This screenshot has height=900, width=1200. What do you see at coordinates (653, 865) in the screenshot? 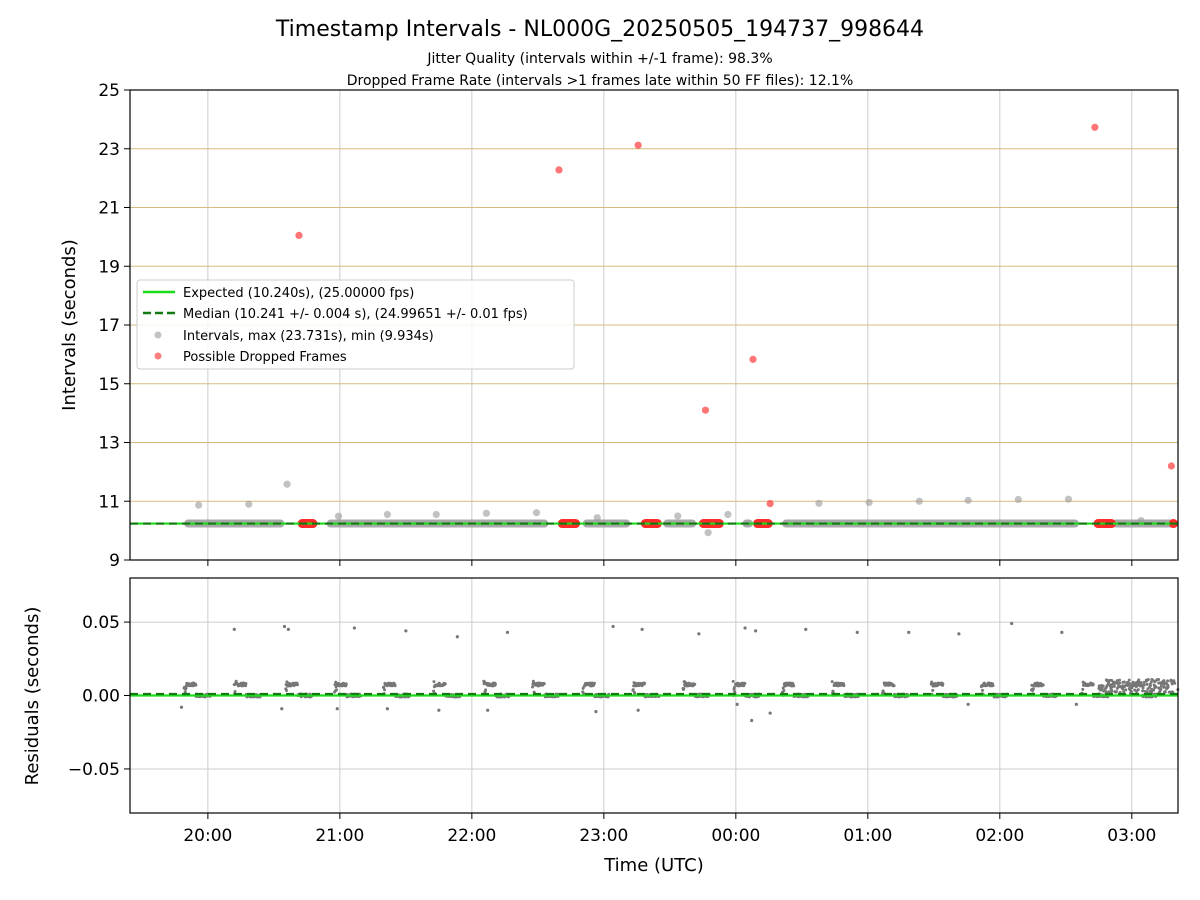
I see `x-axis-label: Time (UTC)` at bounding box center [653, 865].